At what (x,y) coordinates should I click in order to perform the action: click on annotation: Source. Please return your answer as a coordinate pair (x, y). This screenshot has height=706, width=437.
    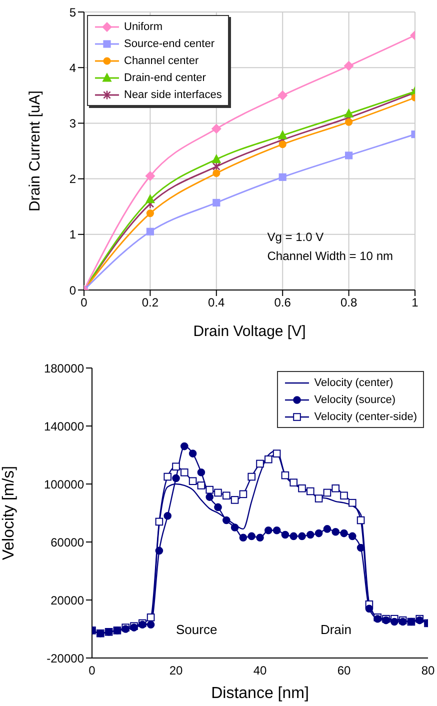
    Looking at the image, I should click on (197, 629).